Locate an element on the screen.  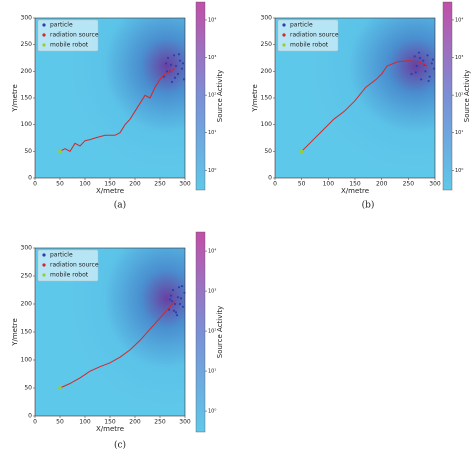
caption: (c) is located at coordinates (120, 445).